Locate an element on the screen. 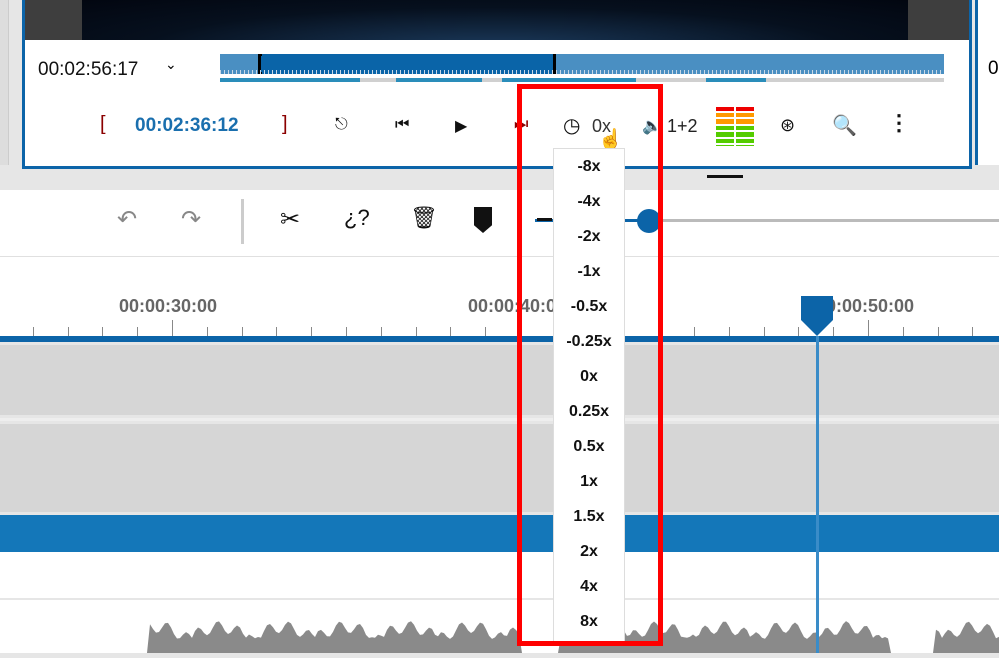 The image size is (999, 658). cache-bar is located at coordinates (582, 80).